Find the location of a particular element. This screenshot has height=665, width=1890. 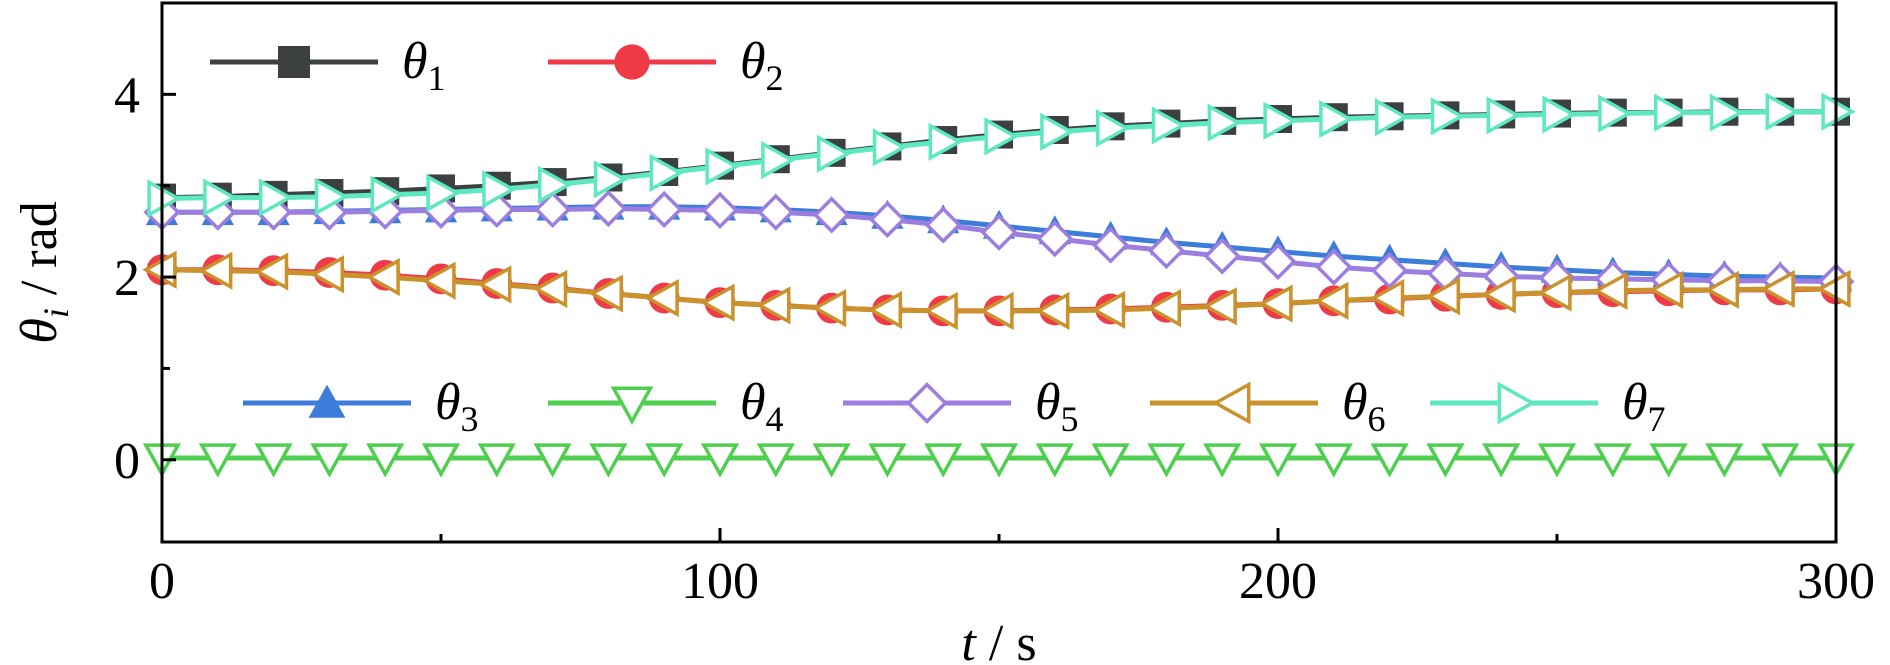

legend-label: θ4 is located at coordinates (762, 406).